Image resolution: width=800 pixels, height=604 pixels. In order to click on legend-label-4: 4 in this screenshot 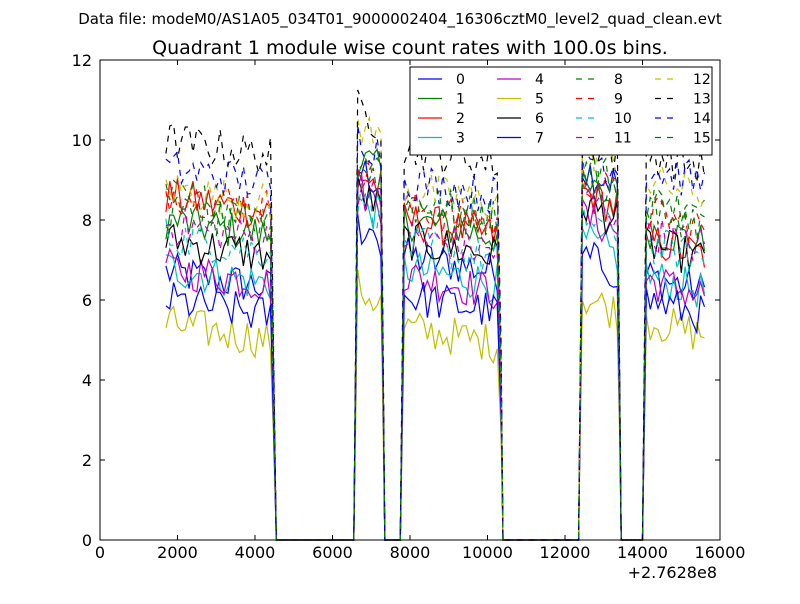, I will do `click(539, 80)`.